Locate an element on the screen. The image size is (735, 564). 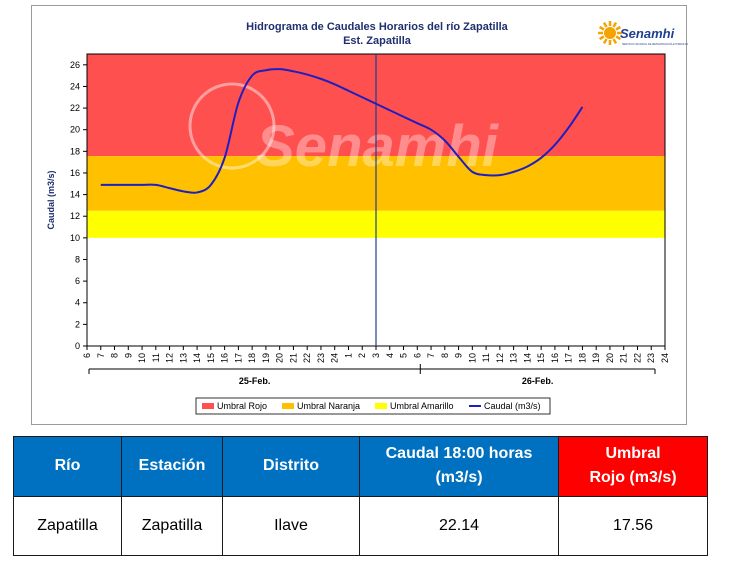
header-caudal: Caudal 18:00 horas (m3/s) is located at coordinates (459, 466).